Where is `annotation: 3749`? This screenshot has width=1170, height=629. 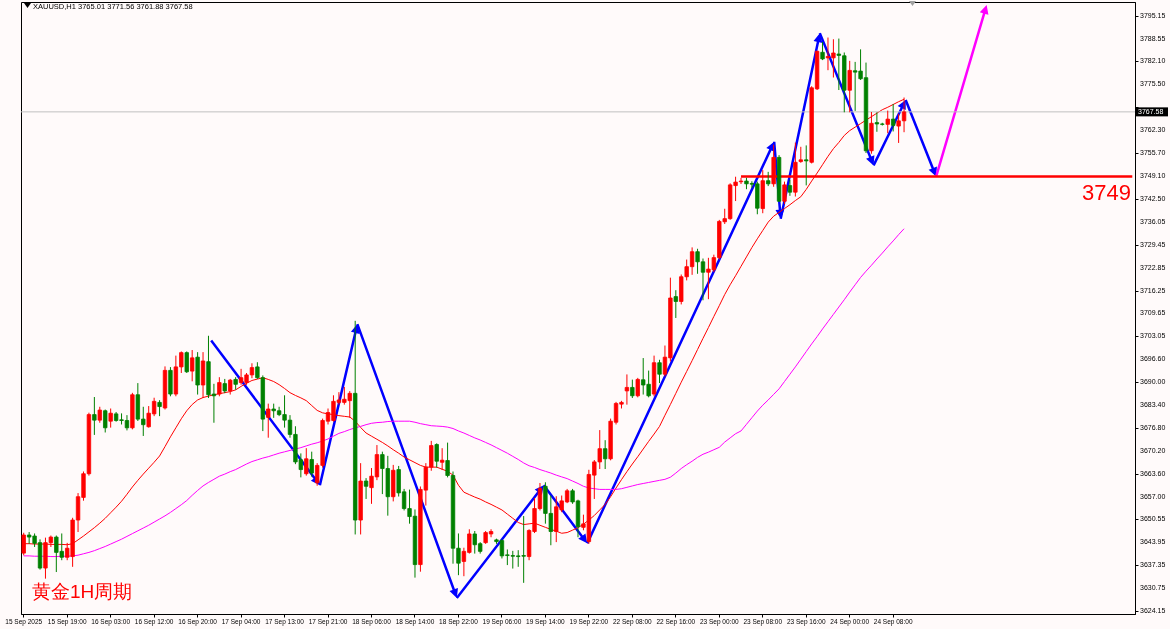 annotation: 3749 is located at coordinates (1106, 192).